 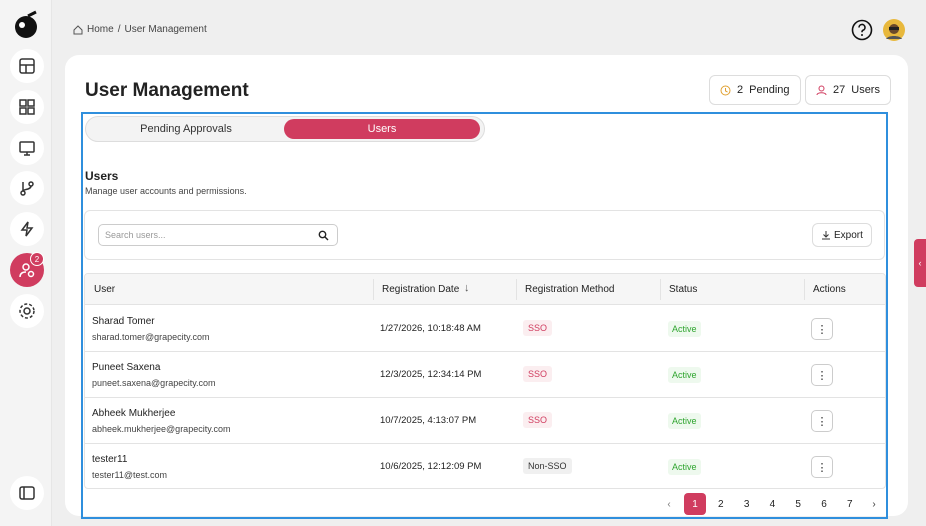 What do you see at coordinates (683, 289) in the screenshot?
I see `column-header: Status` at bounding box center [683, 289].